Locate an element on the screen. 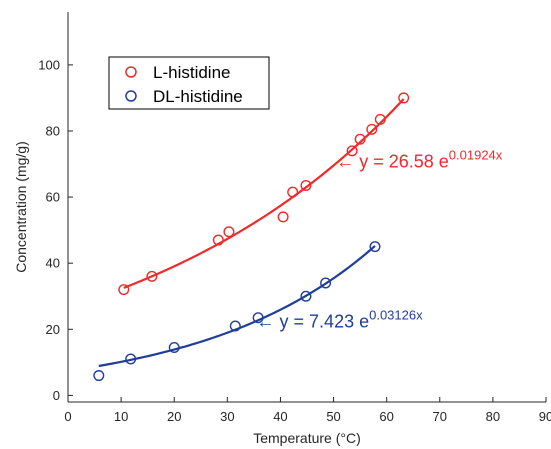 The height and width of the screenshot is (449, 551). legend-marker-dl-histidine is located at coordinates (131, 96).